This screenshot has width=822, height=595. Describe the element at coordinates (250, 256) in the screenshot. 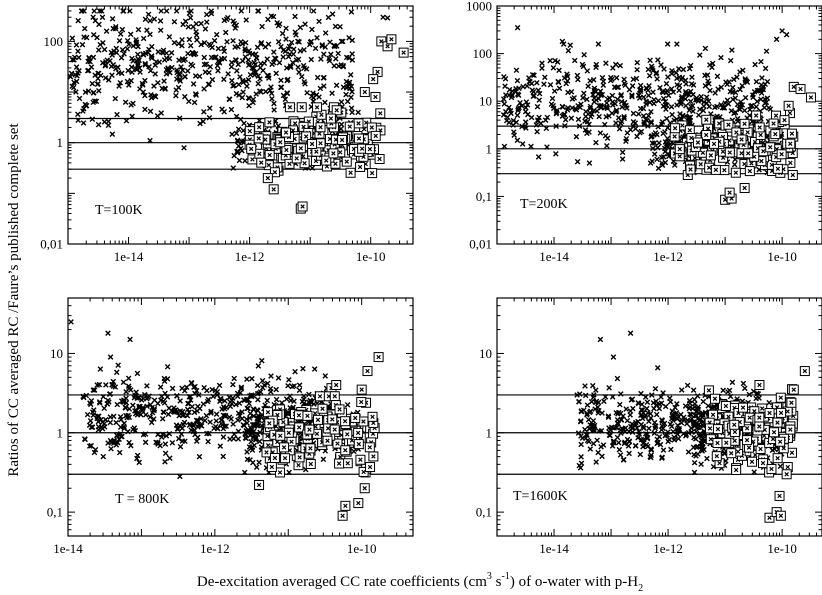

I see `x-tick-label: 1e-12` at that location.